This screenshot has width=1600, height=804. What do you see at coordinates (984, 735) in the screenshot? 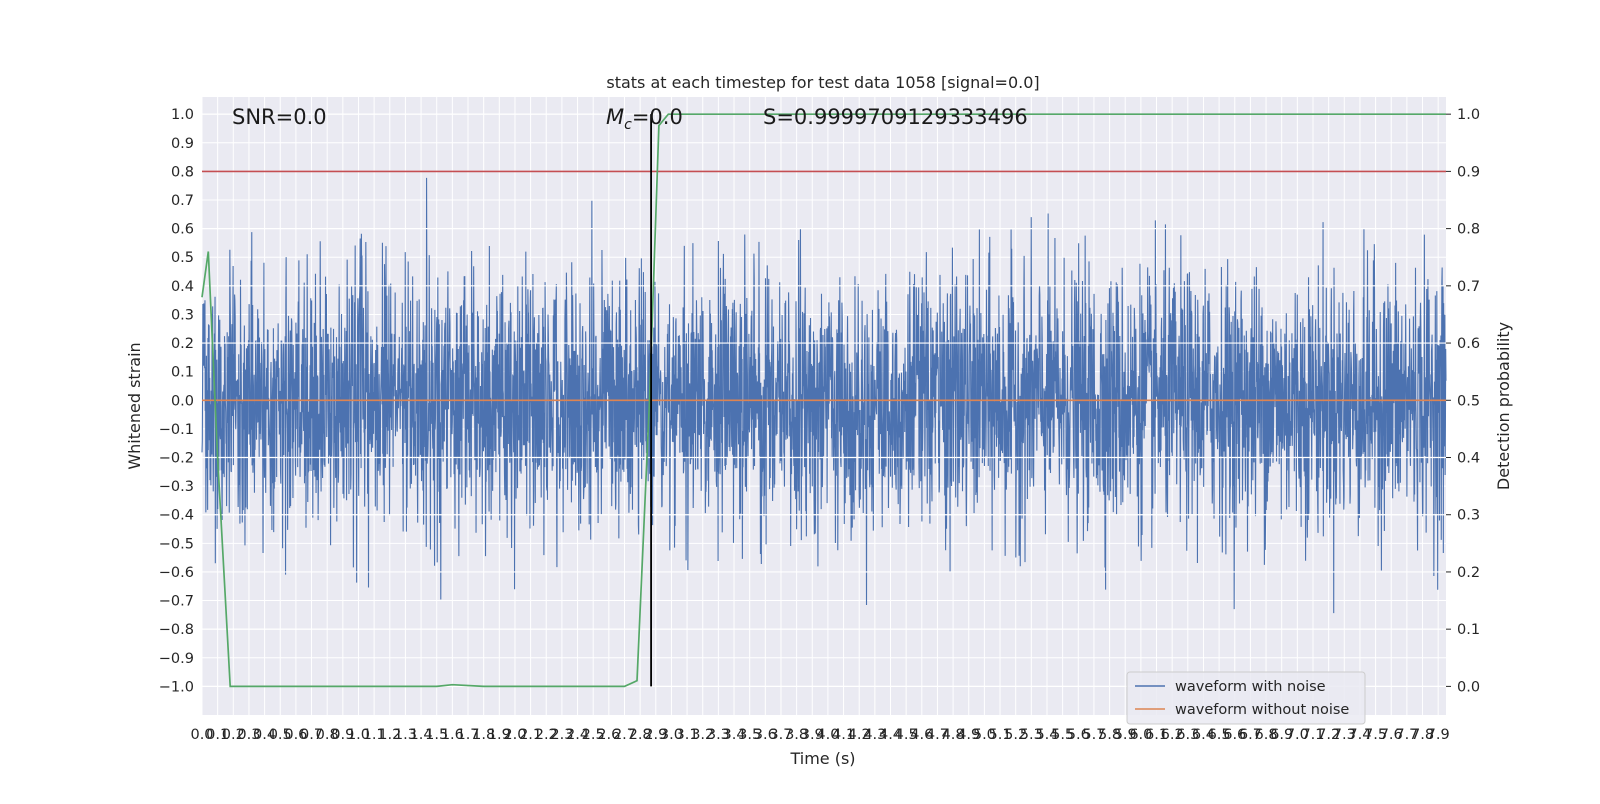
I see `x-tick-label: 5.0` at bounding box center [984, 735].